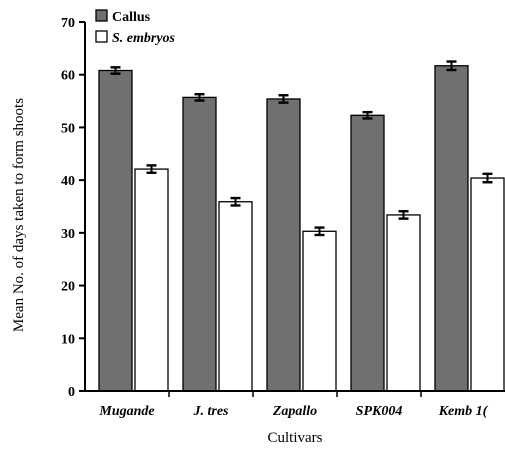  What do you see at coordinates (19, 215) in the screenshot?
I see `y-axis-title: Mean No. of days taken to form shoots` at bounding box center [19, 215].